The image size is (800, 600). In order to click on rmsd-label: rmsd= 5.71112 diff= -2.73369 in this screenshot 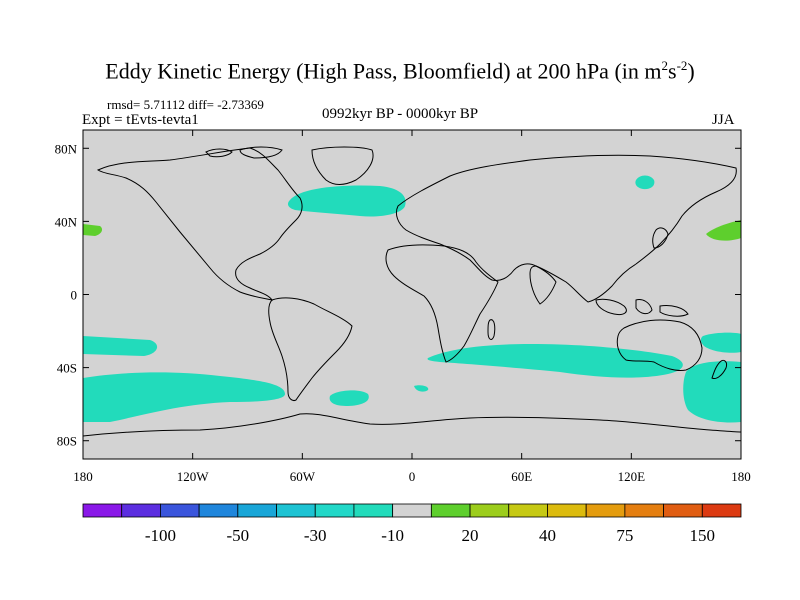, I will do `click(185, 104)`.